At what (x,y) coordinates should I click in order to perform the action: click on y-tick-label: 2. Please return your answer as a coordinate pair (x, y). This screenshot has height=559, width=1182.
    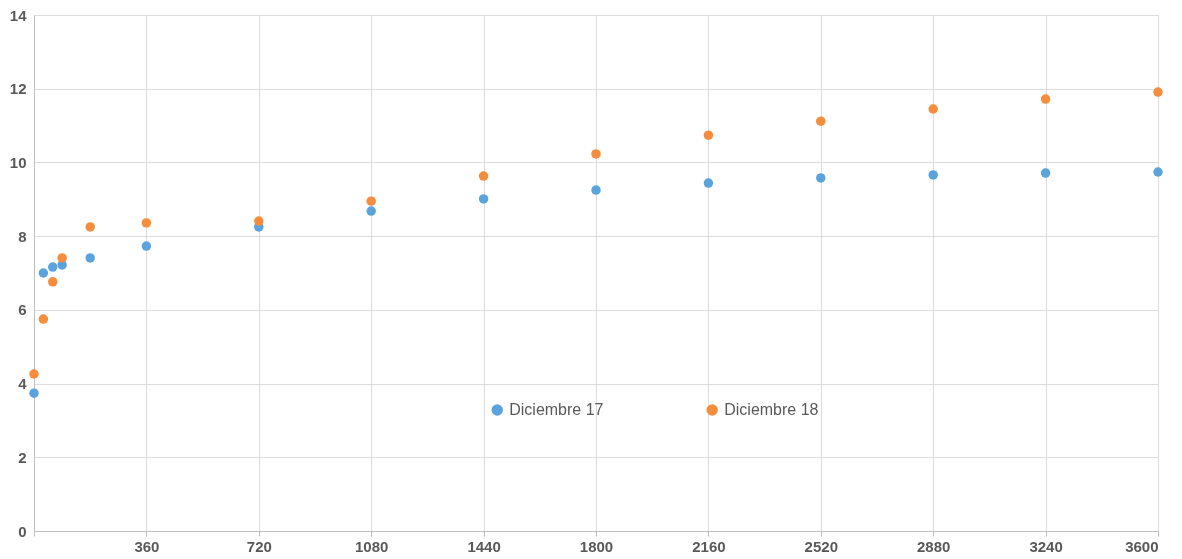
    Looking at the image, I should click on (22, 457).